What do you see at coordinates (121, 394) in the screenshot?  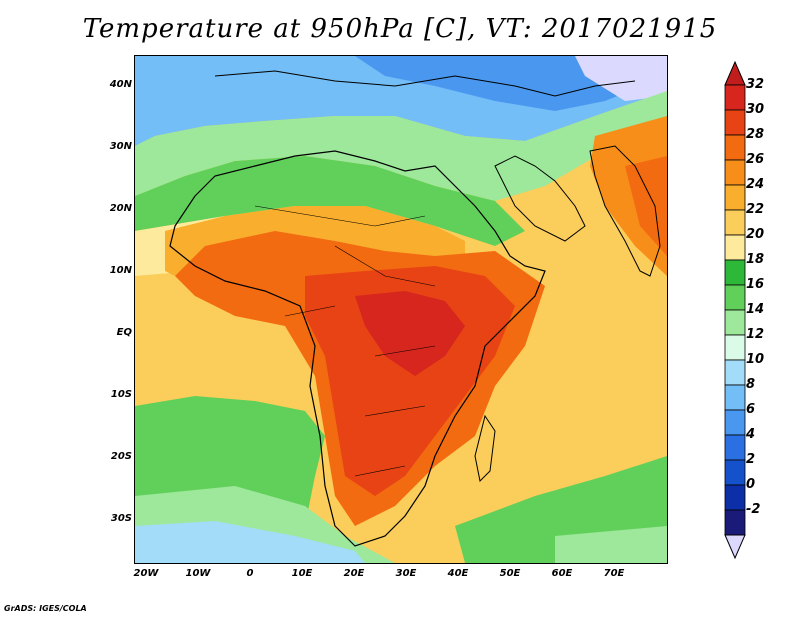 I see `lat-tick-10s: 10S` at bounding box center [121, 394].